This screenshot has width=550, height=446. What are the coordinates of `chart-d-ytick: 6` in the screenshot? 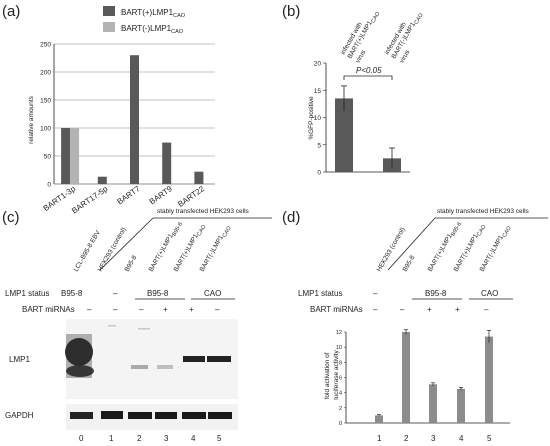 It's located at (340, 379).